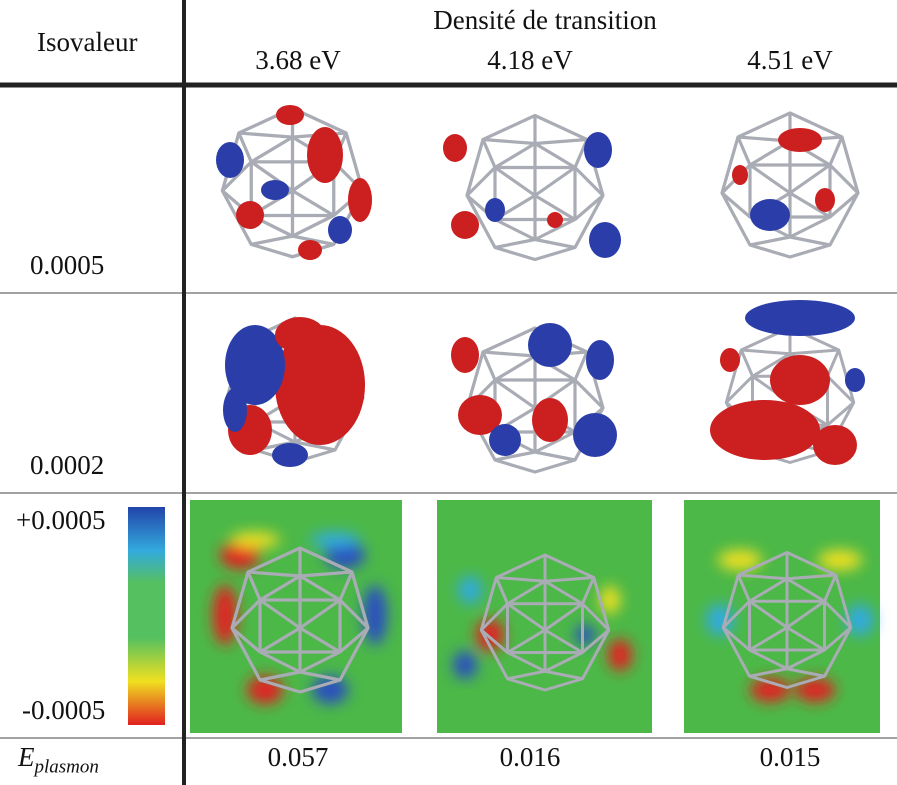 The width and height of the screenshot is (897, 785). What do you see at coordinates (67, 265) in the screenshot?
I see `row-label: 0.0005` at bounding box center [67, 265].